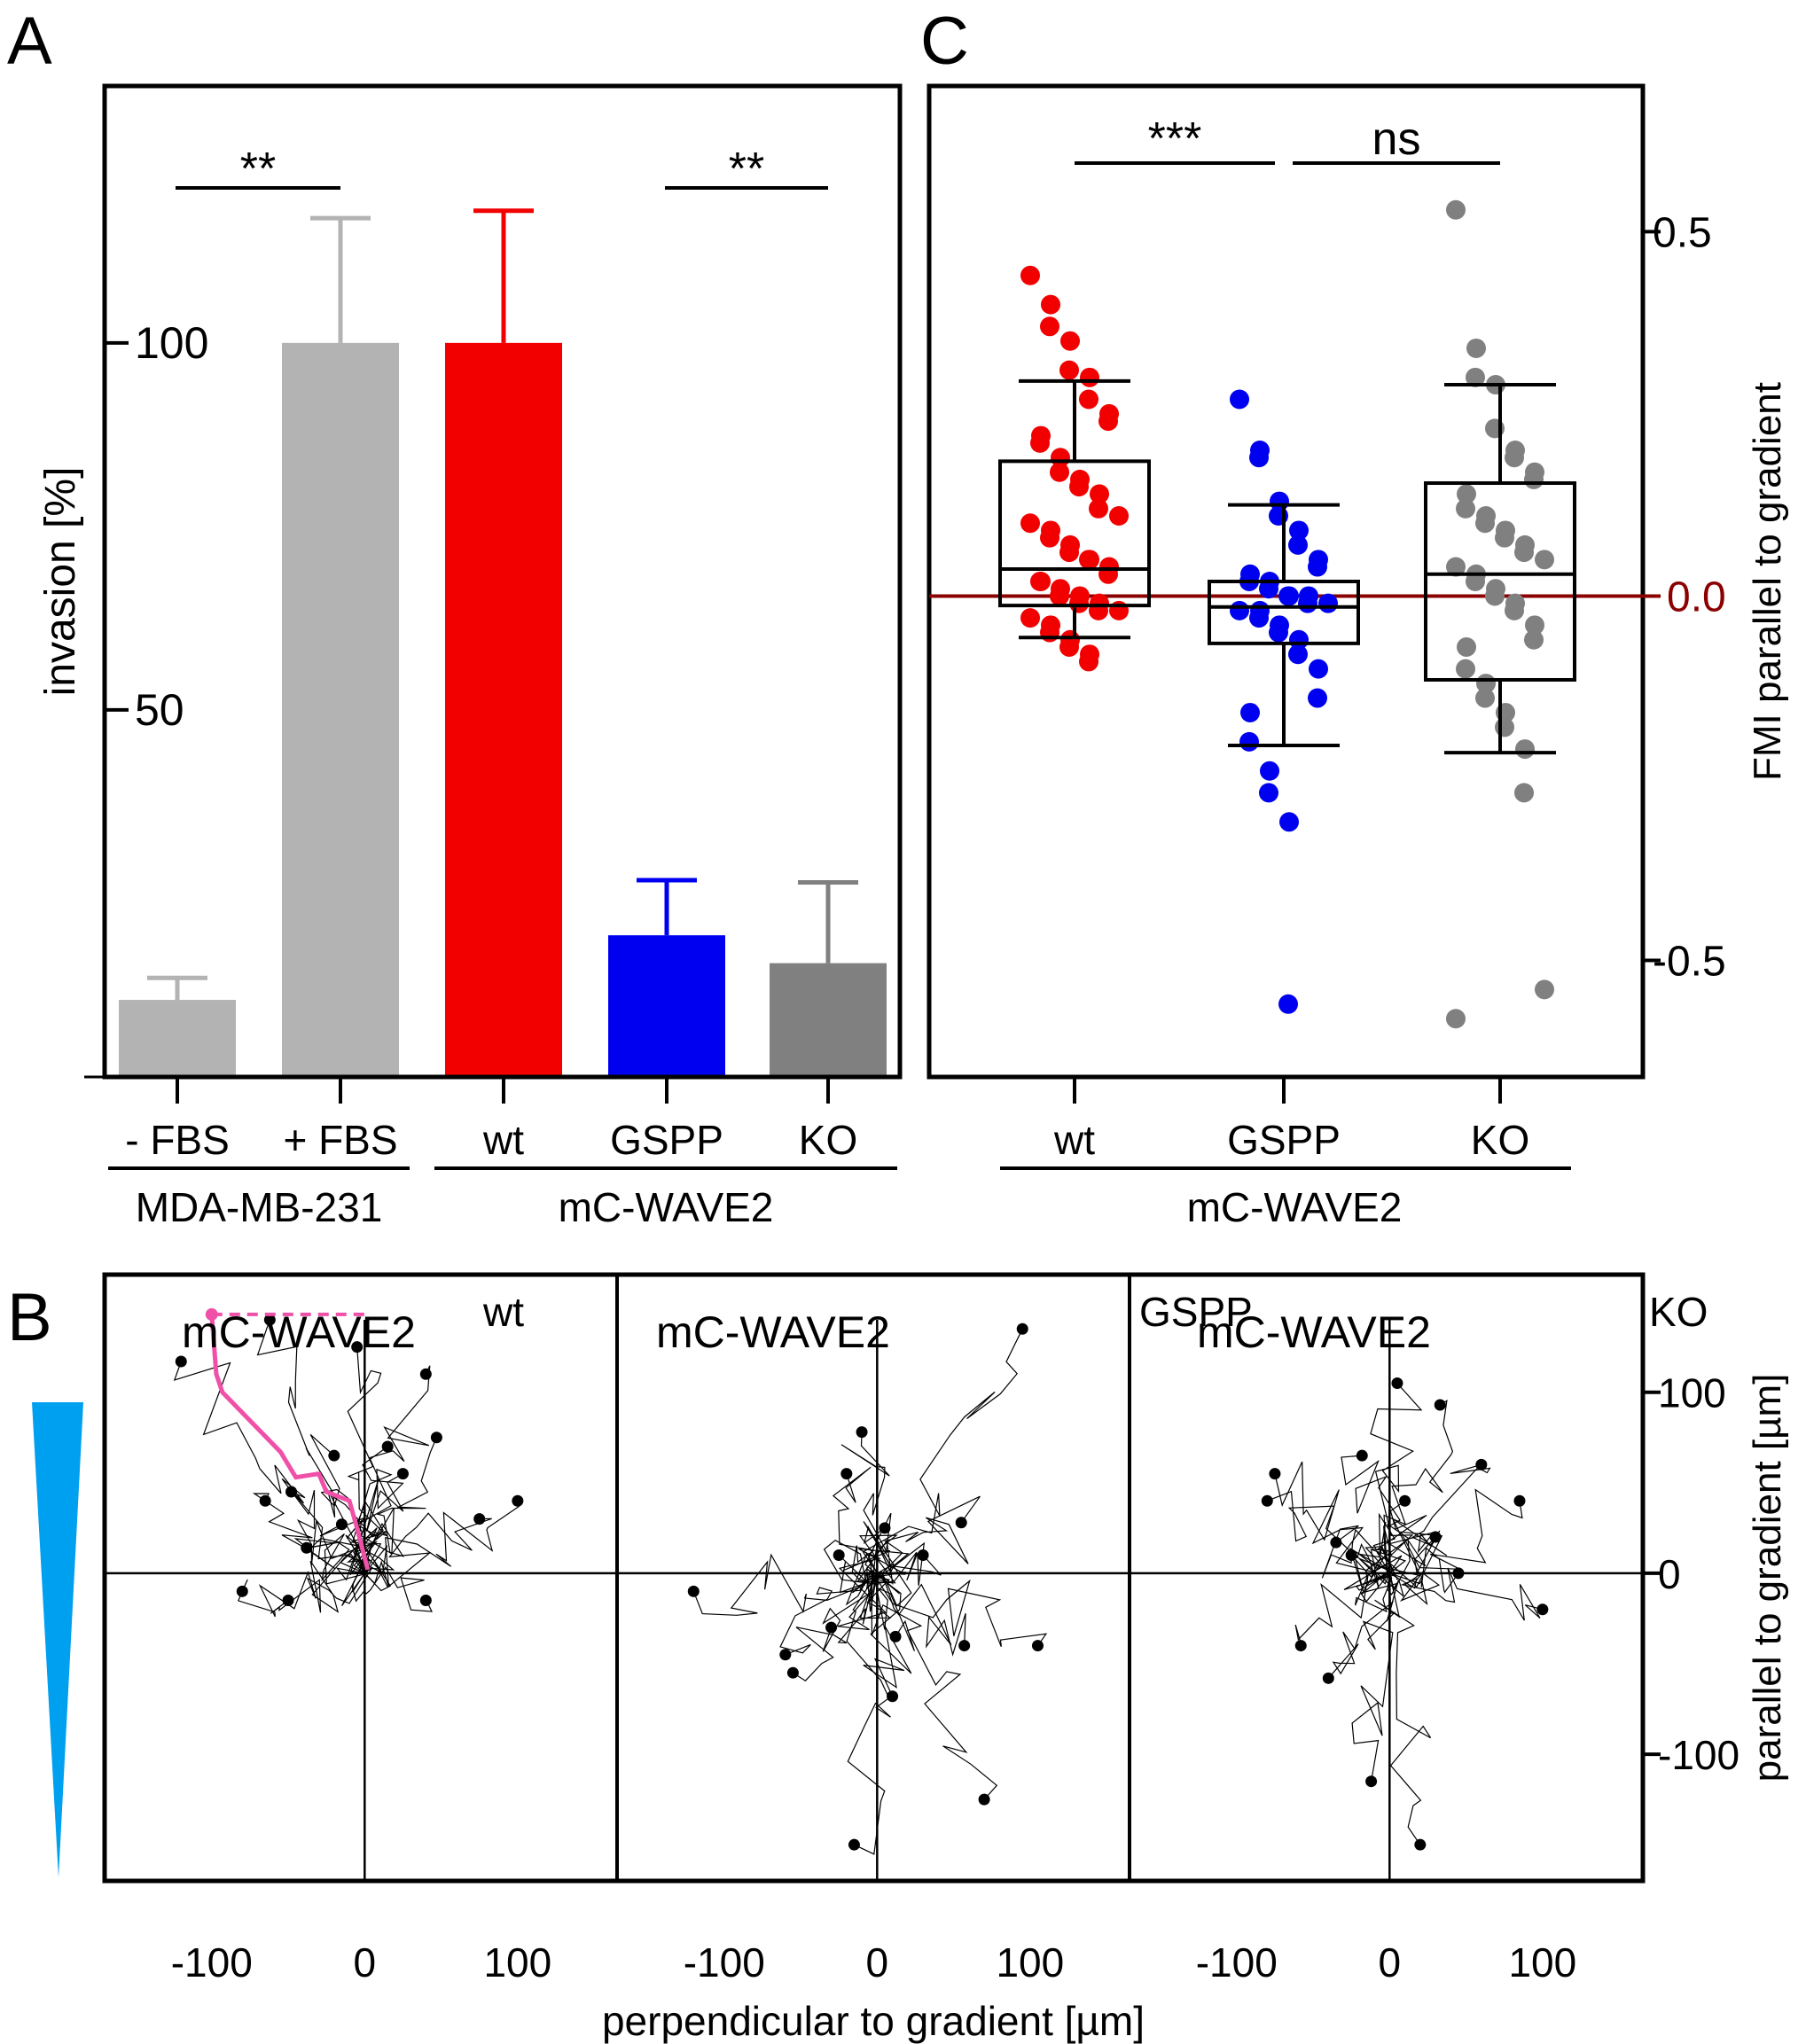  What do you see at coordinates (171, 343) in the screenshot?
I see `y-tick-label: 100` at bounding box center [171, 343].